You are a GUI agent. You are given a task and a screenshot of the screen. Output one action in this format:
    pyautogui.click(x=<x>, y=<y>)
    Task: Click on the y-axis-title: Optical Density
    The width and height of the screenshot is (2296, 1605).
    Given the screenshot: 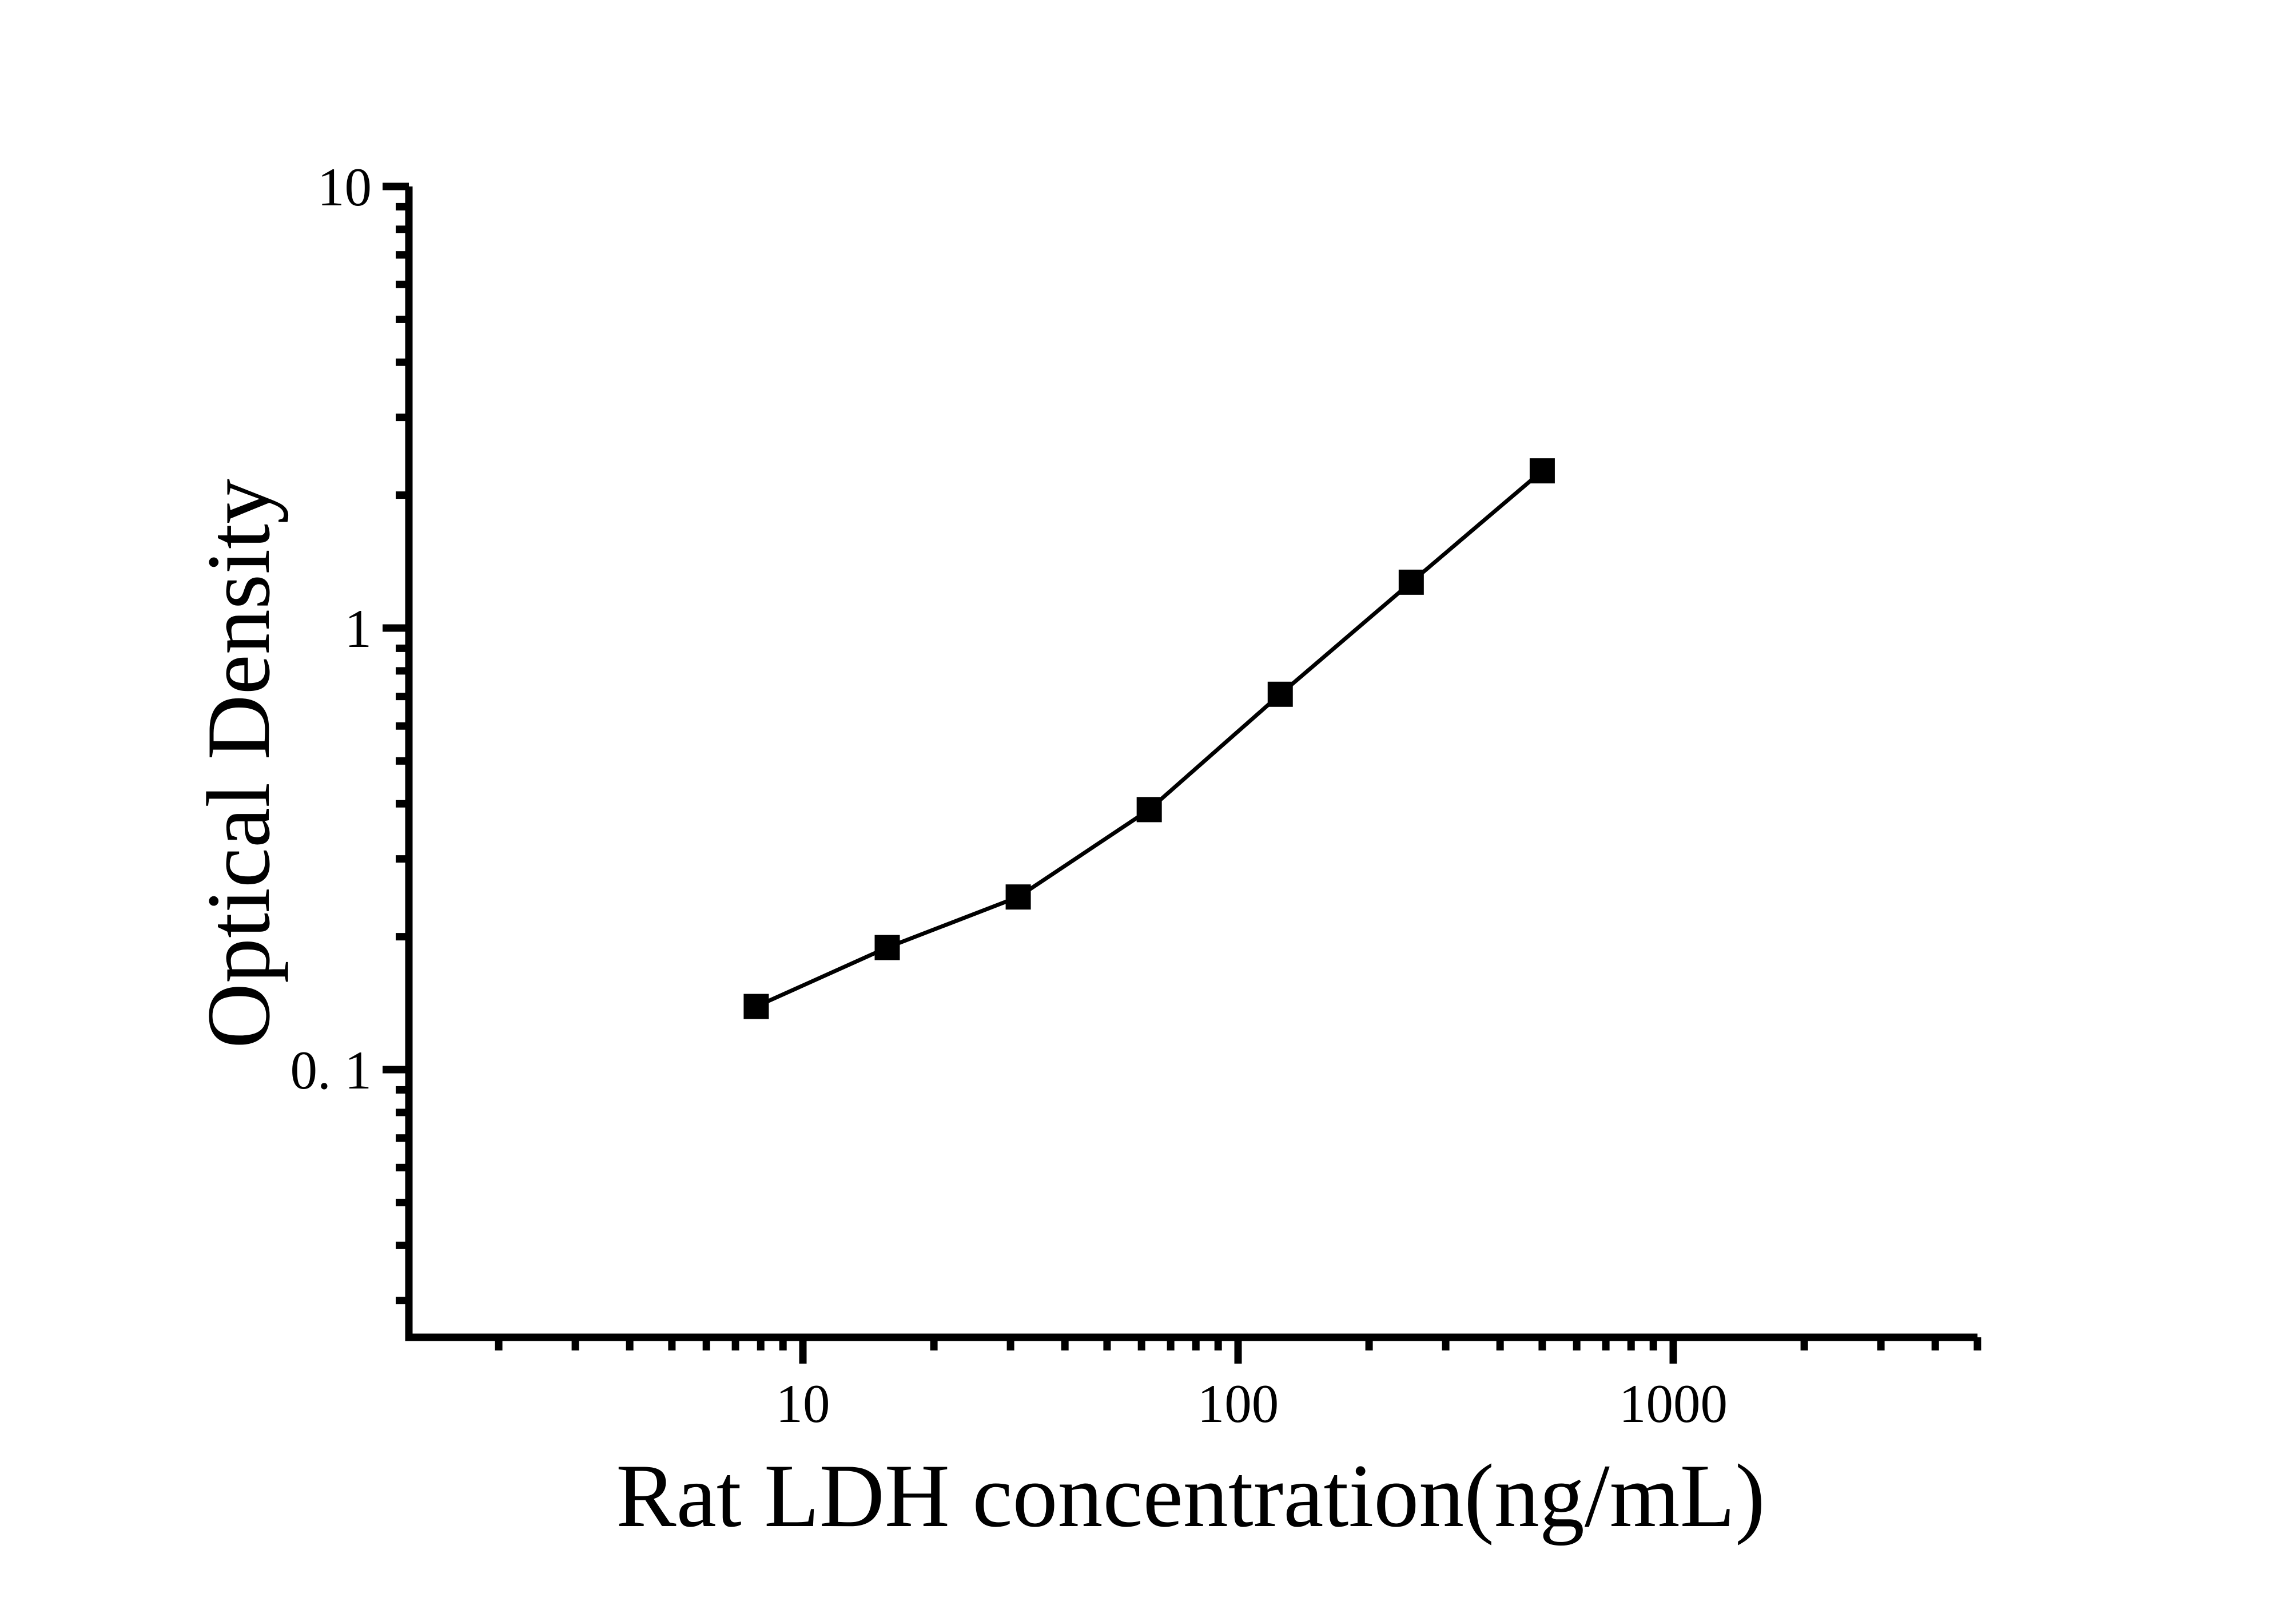 What is the action you would take?
    pyautogui.click(x=239, y=763)
    